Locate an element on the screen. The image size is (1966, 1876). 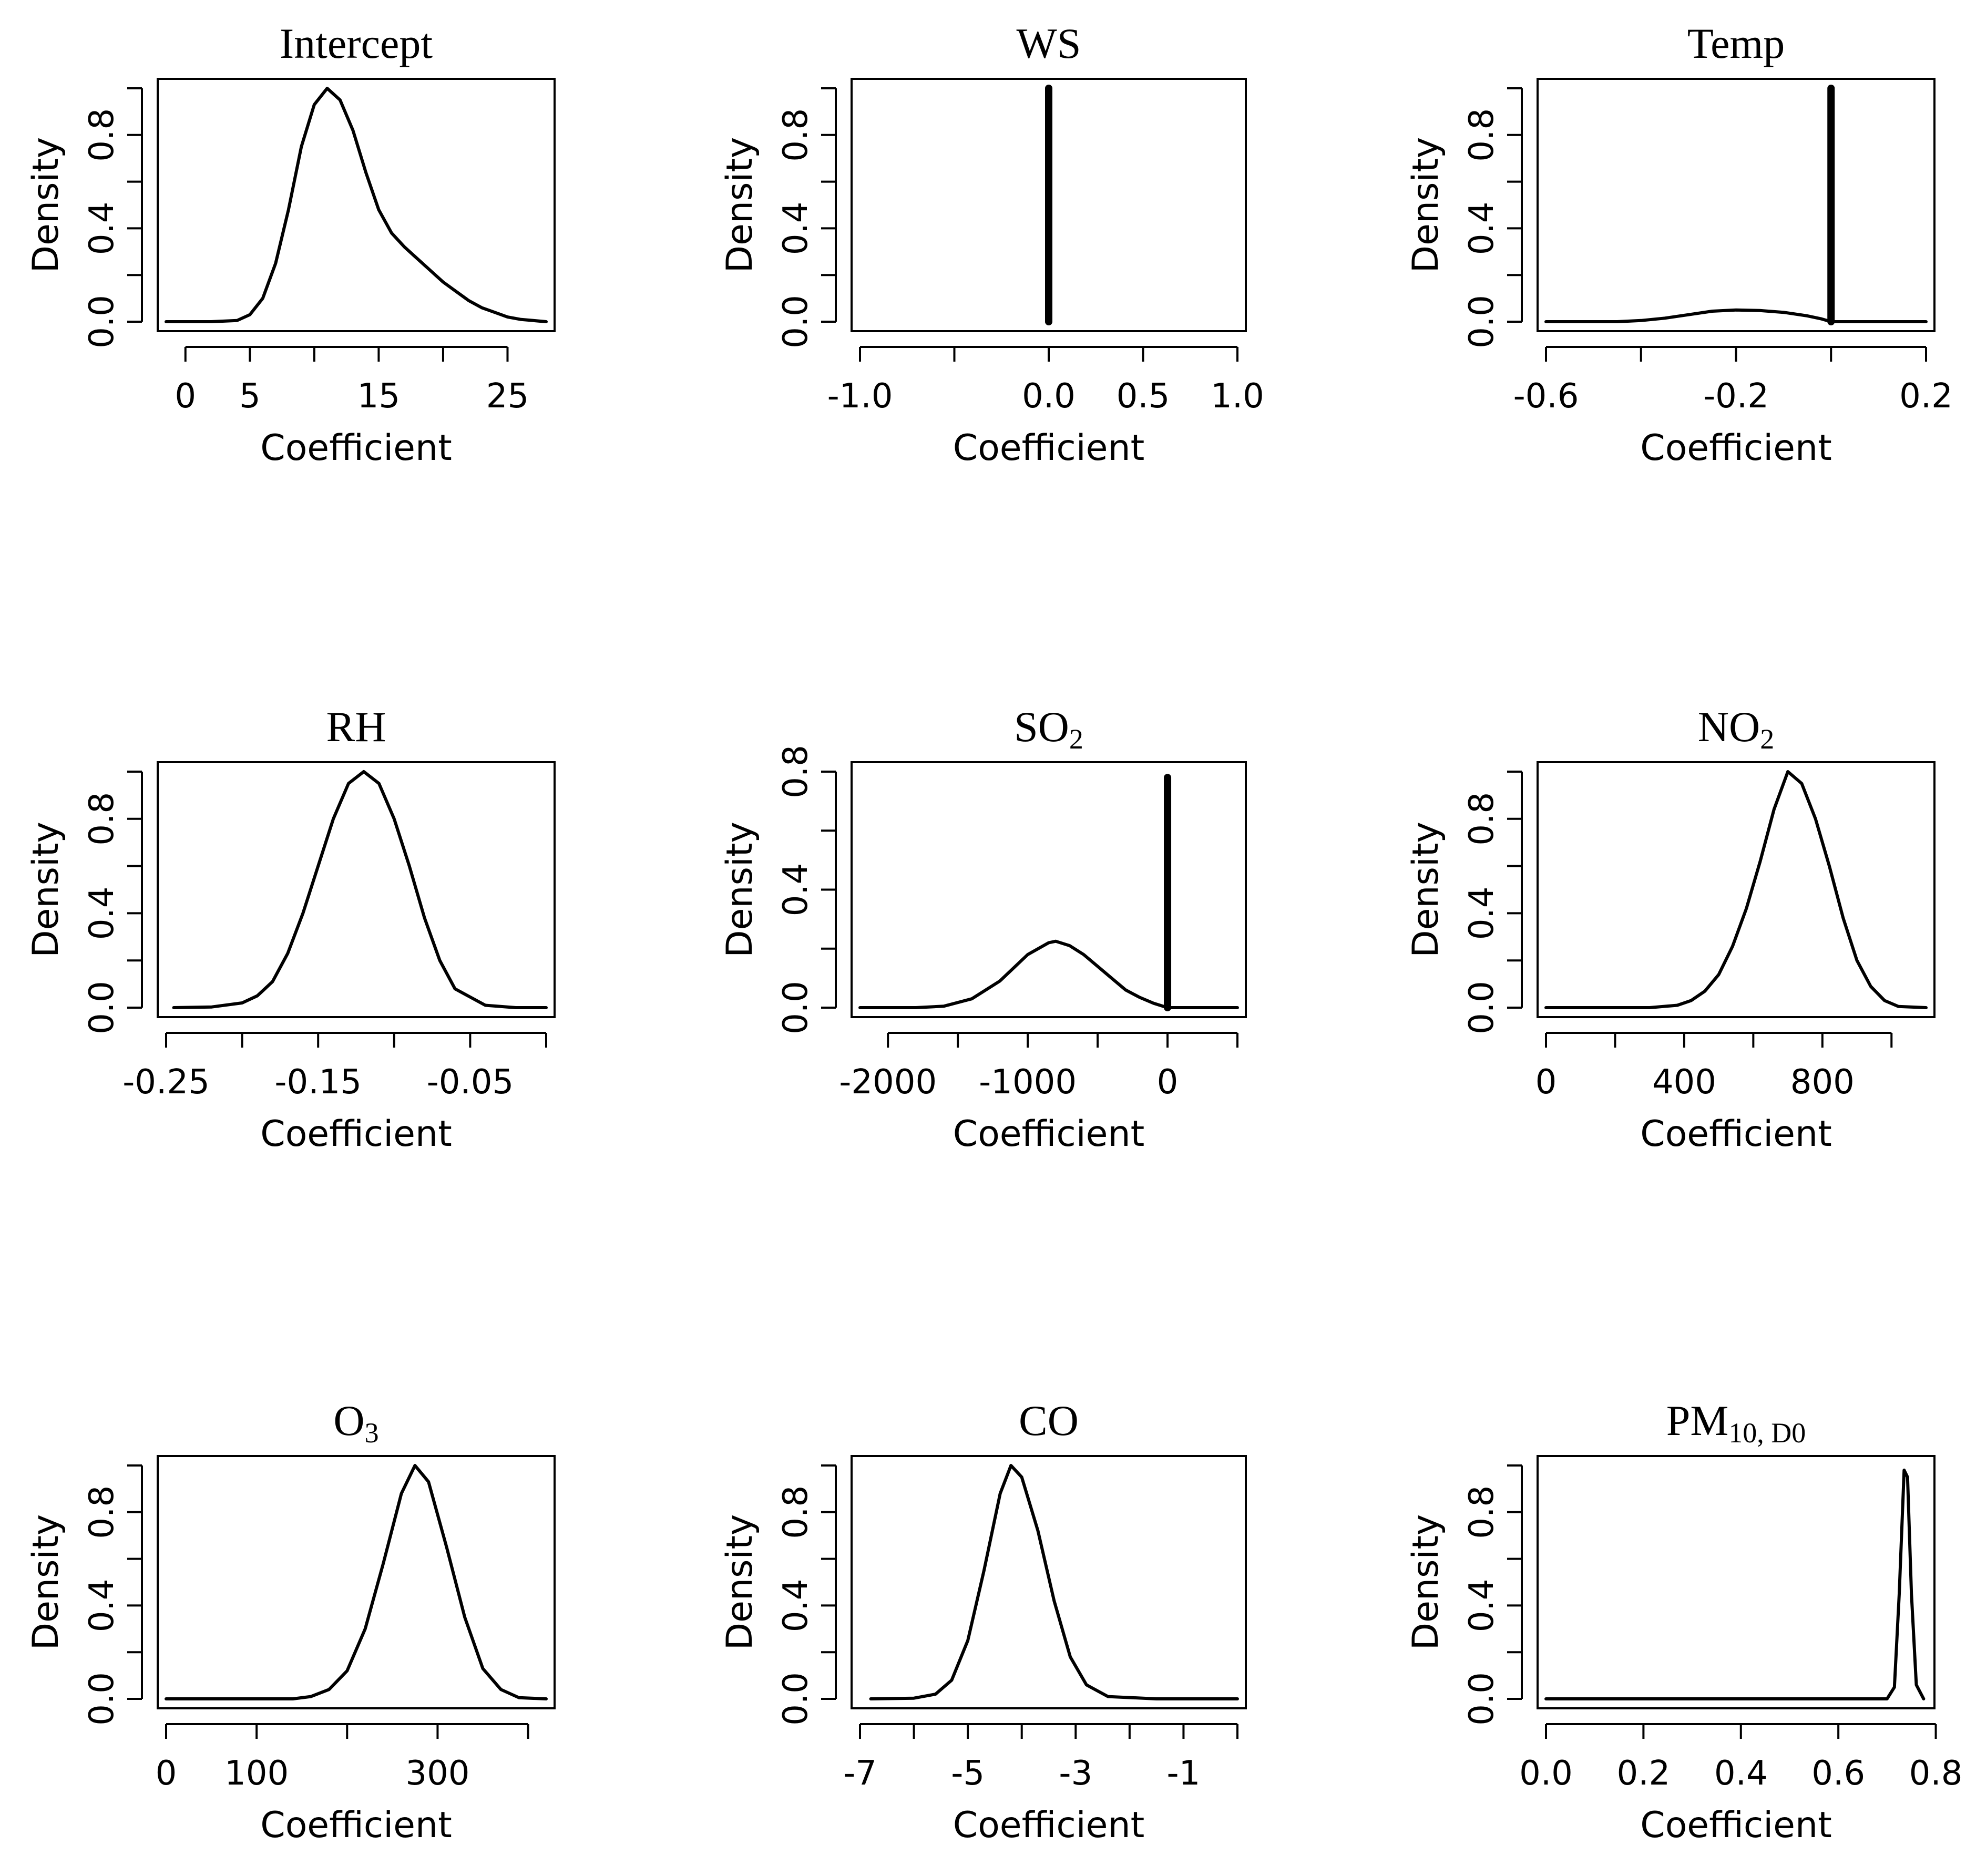
panel-title-main: Intercept is located at coordinates (356, 43).